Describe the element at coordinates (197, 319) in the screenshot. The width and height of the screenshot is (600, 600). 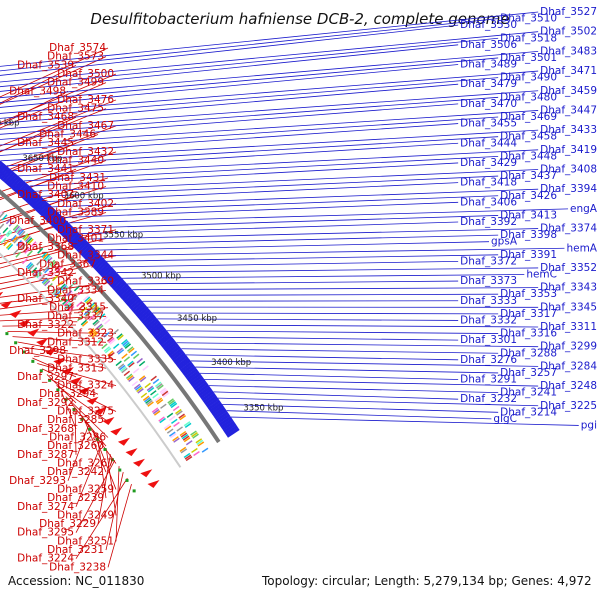
I see `kbp-tick-label: 3450 kbp` at that location.